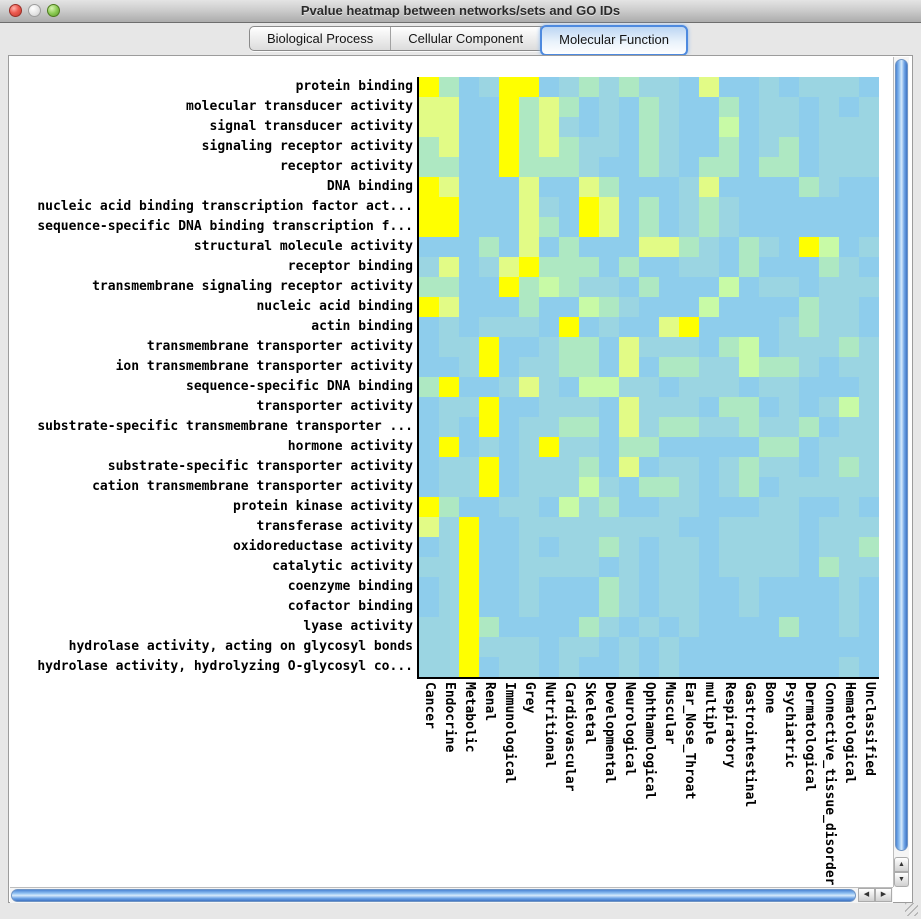 The image size is (921, 919). What do you see at coordinates (866, 895) in the screenshot?
I see `scroll-left-button: ◀` at bounding box center [866, 895].